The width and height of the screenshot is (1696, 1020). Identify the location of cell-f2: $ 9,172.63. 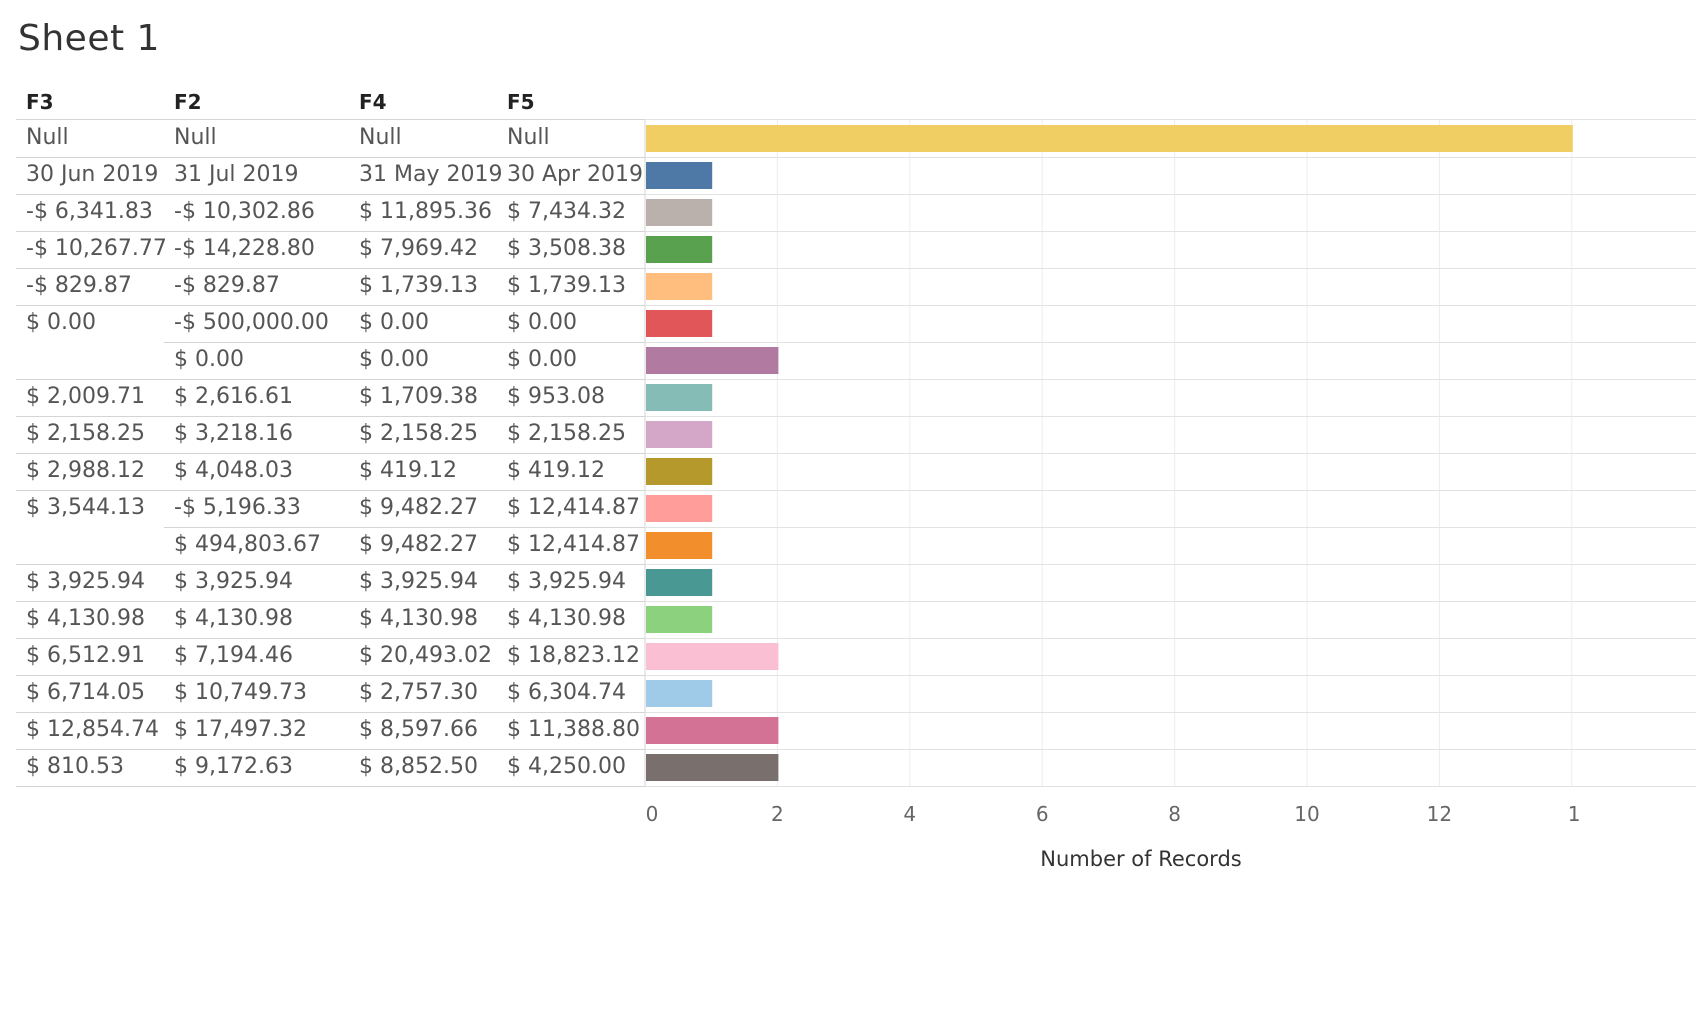
(233, 766).